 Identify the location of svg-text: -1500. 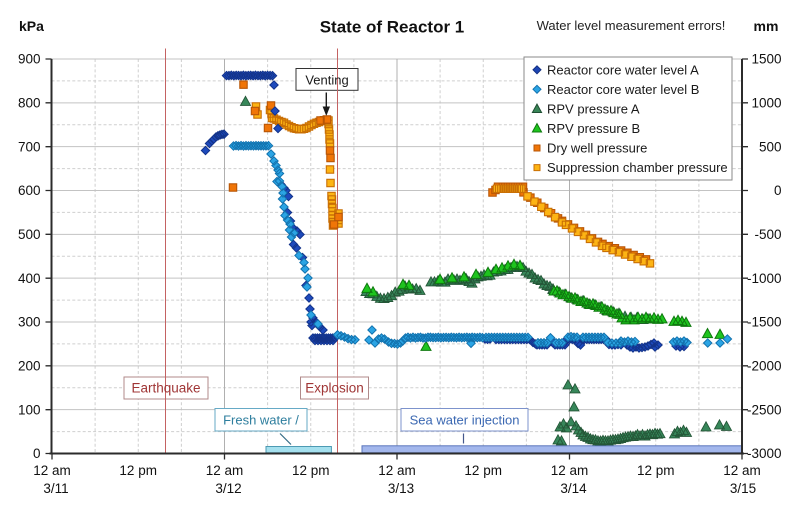
(764, 322).